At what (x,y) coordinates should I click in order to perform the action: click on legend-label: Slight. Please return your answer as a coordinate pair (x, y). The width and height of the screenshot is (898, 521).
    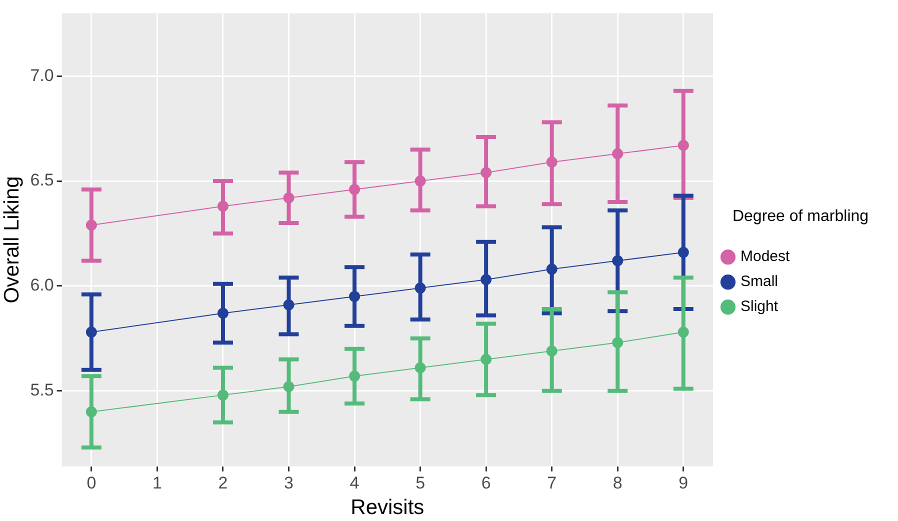
    Looking at the image, I should click on (759, 307).